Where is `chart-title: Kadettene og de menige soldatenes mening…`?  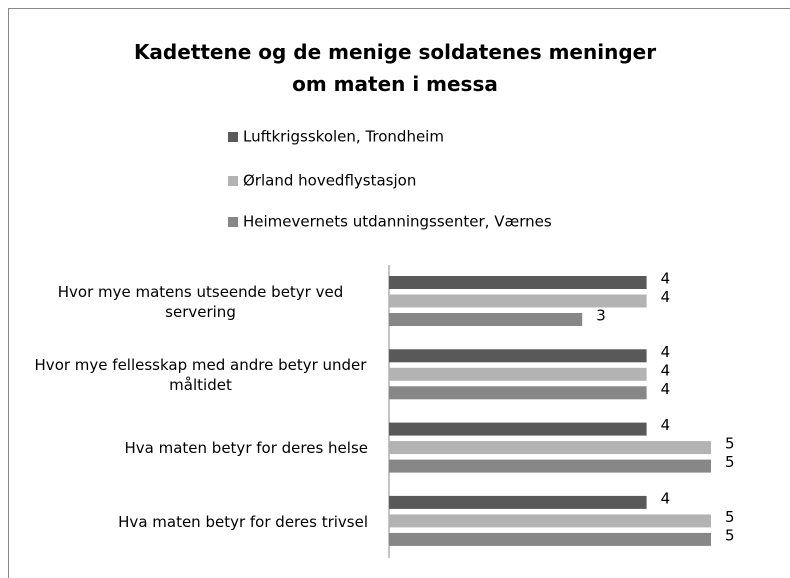 chart-title: Kadettene og de menige soldatenes mening… is located at coordinates (395, 68).